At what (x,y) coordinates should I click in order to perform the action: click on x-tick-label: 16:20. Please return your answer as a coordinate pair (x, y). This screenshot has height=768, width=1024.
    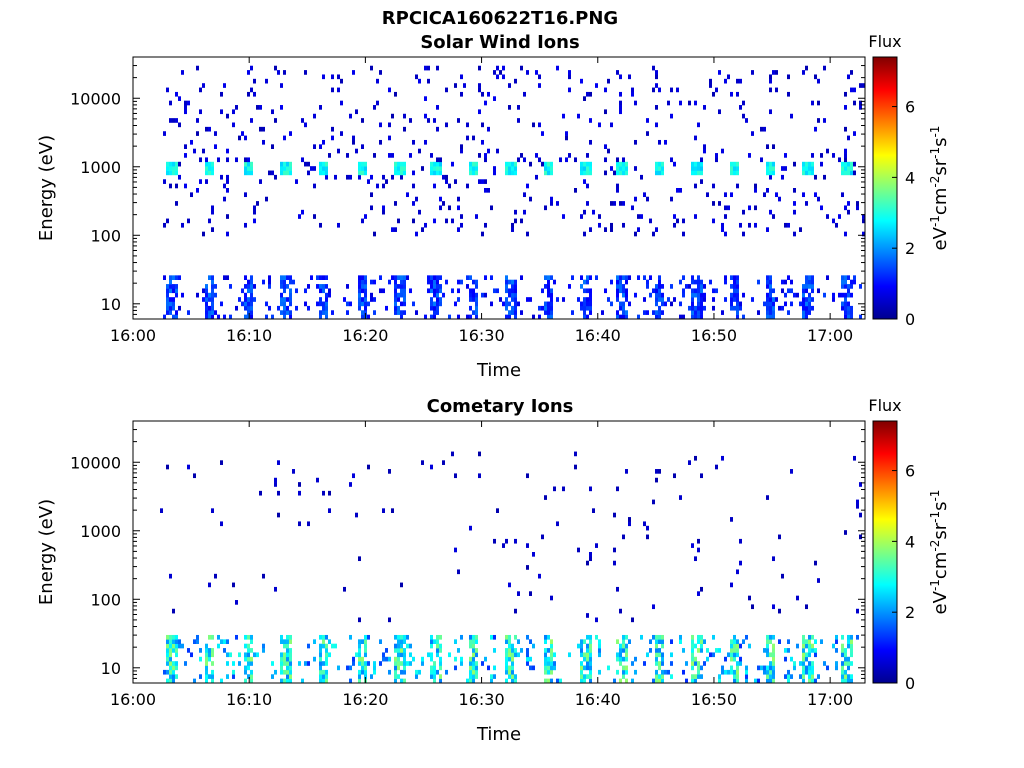
    Looking at the image, I should click on (365, 335).